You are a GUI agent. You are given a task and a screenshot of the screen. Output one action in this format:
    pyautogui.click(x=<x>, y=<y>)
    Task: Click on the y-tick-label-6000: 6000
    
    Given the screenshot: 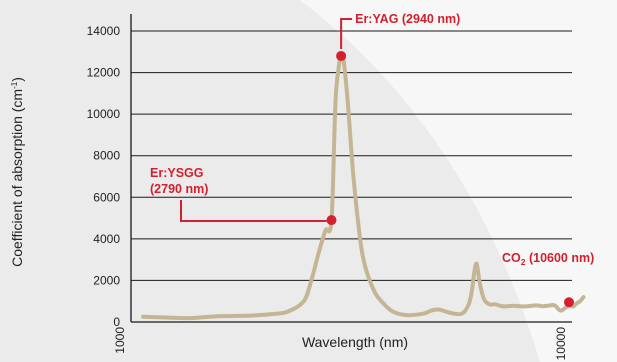 What is the action you would take?
    pyautogui.click(x=106, y=197)
    